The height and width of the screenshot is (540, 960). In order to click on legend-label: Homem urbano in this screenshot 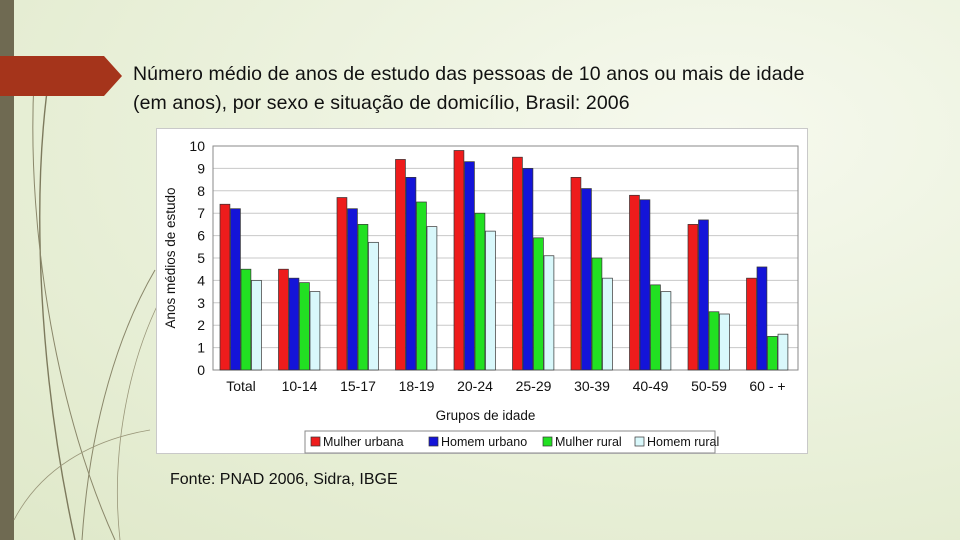, I will do `click(484, 442)`.